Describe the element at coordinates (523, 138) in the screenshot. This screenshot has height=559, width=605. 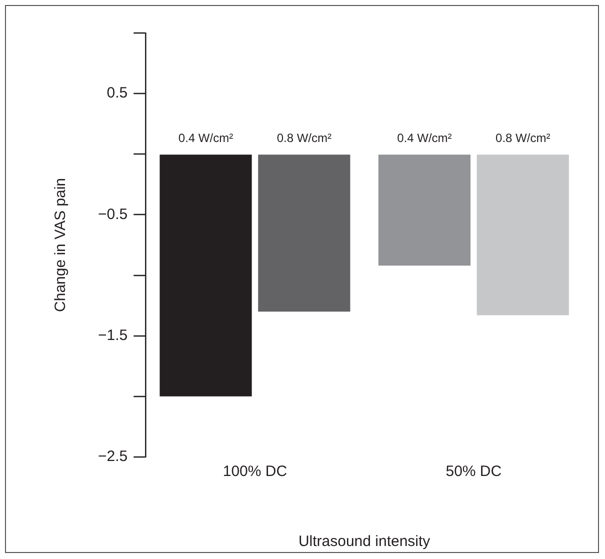
I see `text: 0.8 W/cm²` at that location.